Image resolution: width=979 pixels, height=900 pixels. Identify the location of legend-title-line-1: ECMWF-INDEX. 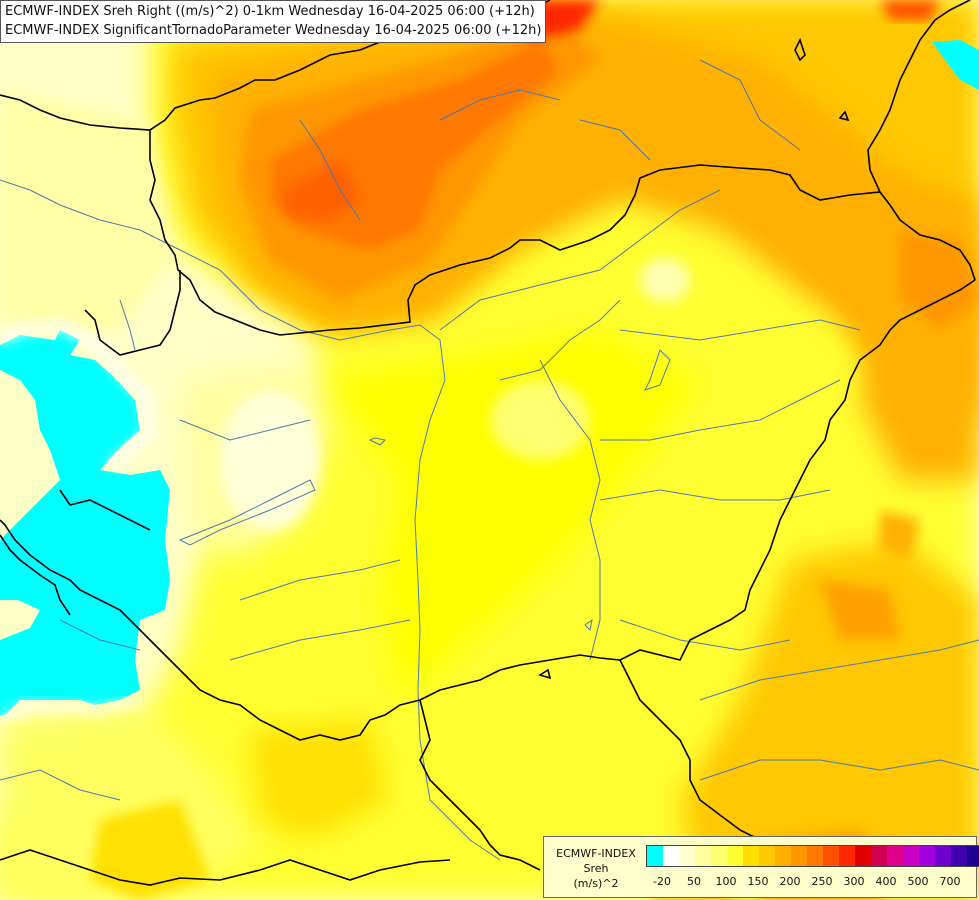
(596, 853).